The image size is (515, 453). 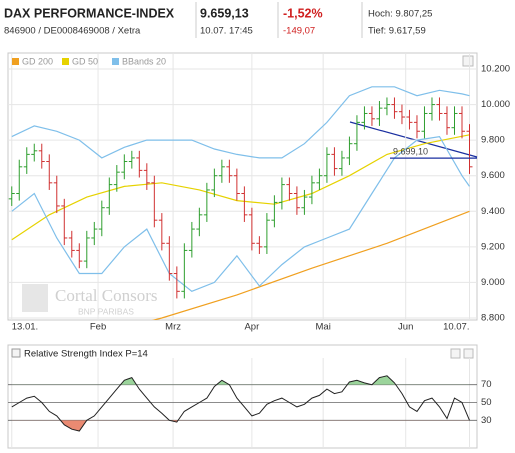 I want to click on y-tick-label: 9.000, so click(x=493, y=282).